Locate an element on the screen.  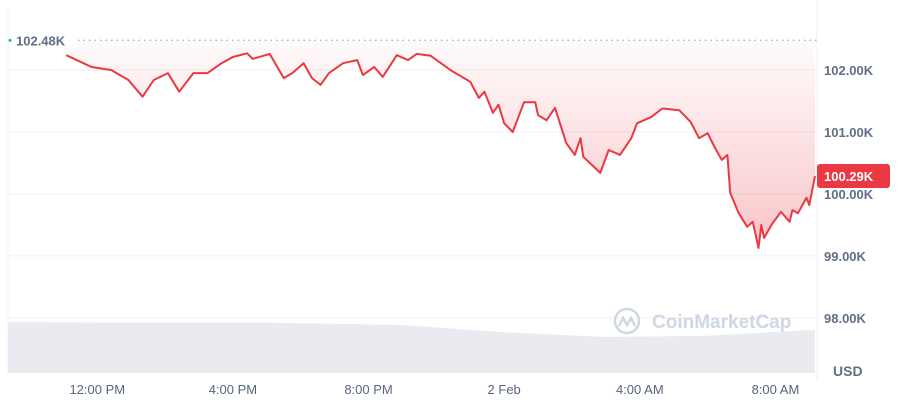
current-price-badge is located at coordinates (853, 175).